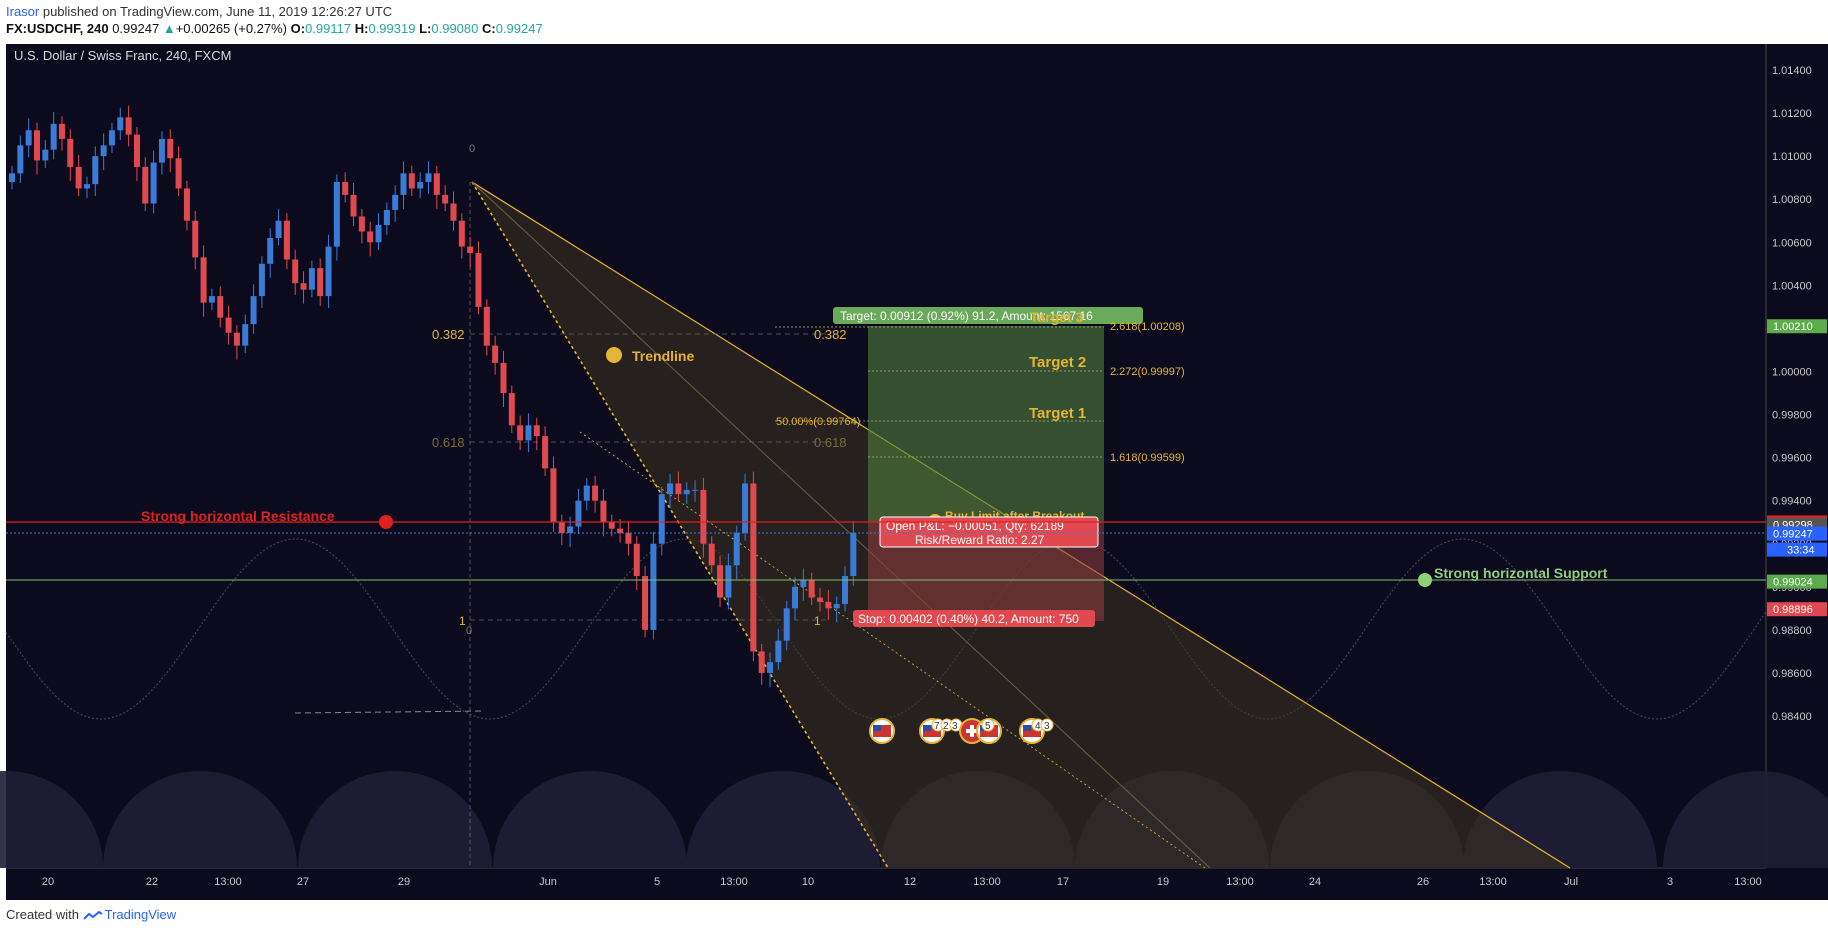  Describe the element at coordinates (1793, 610) in the screenshot. I see `price-label-text: 0.98896` at that location.